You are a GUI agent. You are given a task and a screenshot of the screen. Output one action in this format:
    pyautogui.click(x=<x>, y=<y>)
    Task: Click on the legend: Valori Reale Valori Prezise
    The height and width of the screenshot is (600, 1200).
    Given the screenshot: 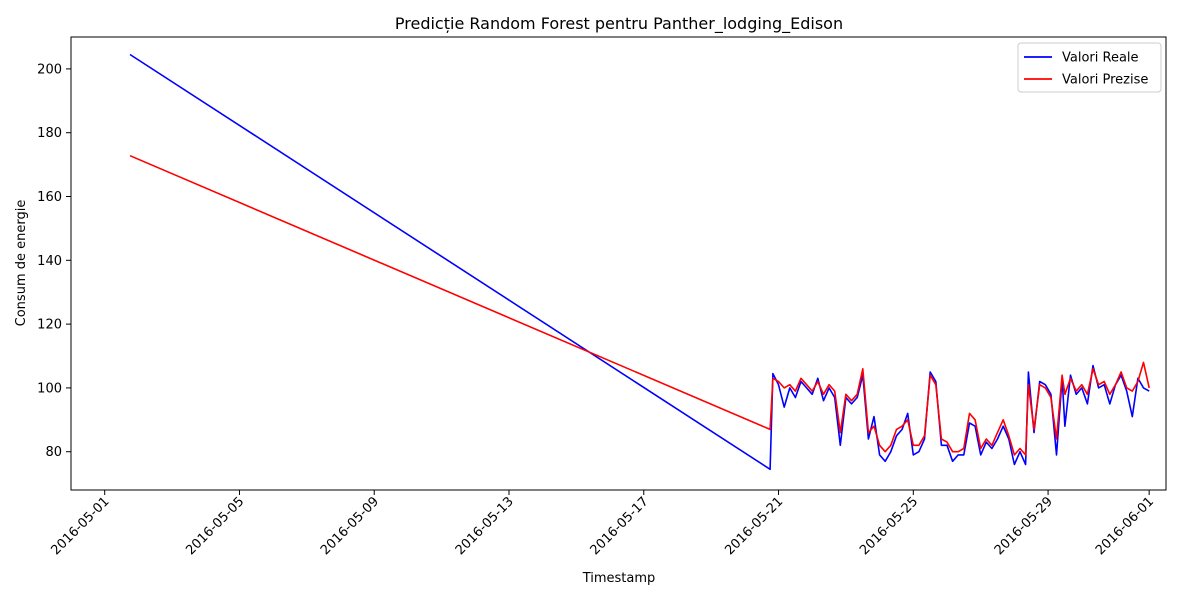 What is the action you would take?
    pyautogui.click(x=1089, y=67)
    